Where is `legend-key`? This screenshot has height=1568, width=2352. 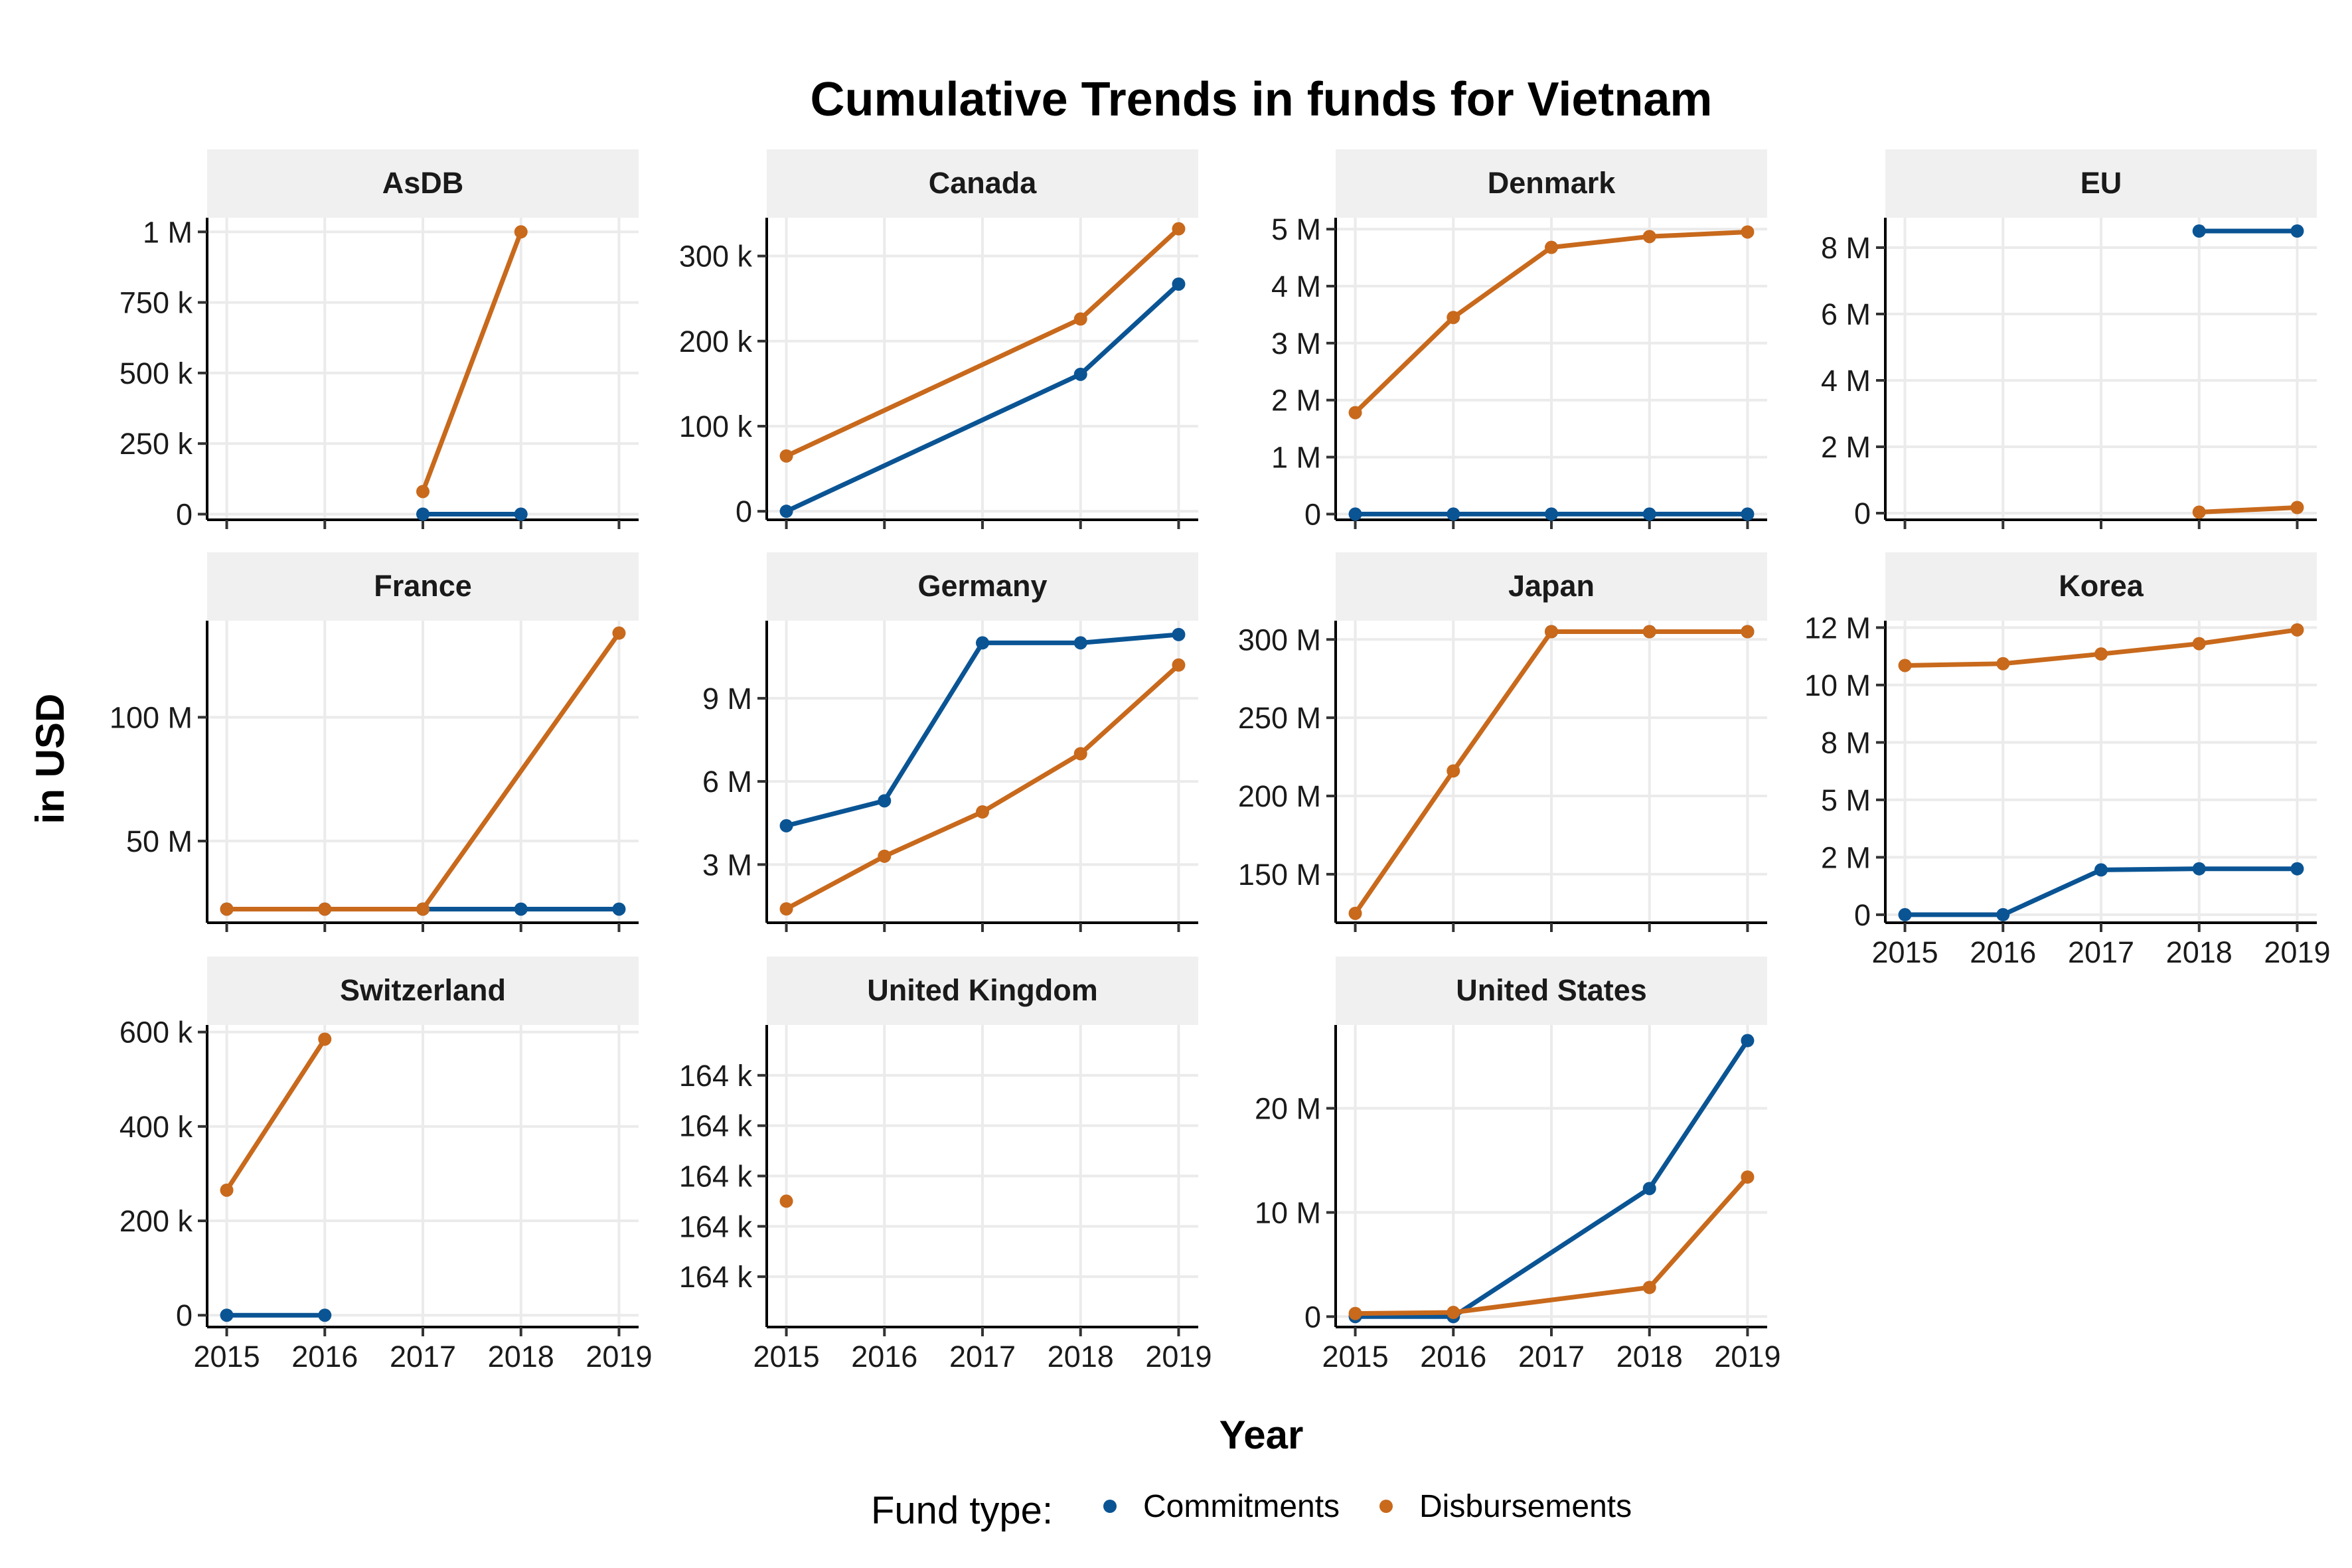
legend-key is located at coordinates (1110, 1507).